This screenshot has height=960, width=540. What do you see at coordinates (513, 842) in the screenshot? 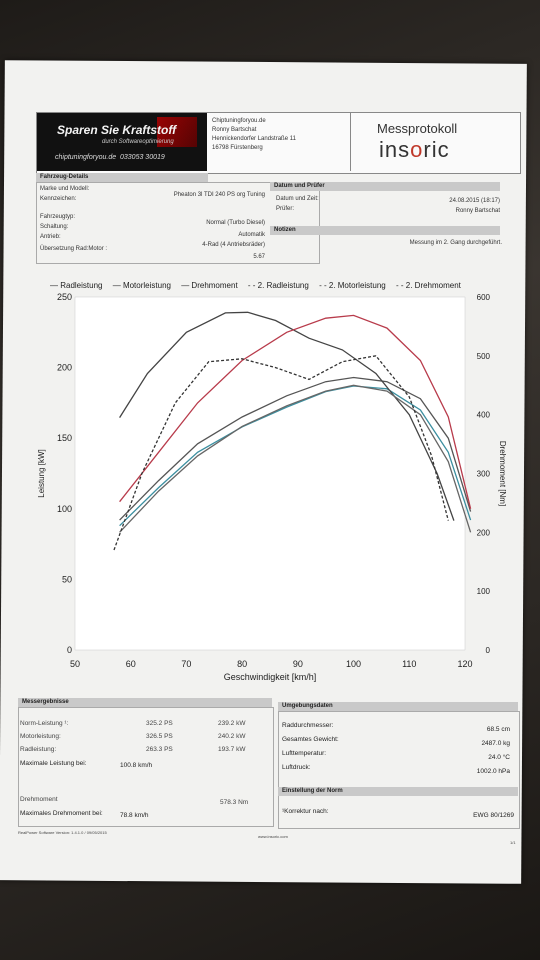
I see `page-number: 1/1` at bounding box center [513, 842].